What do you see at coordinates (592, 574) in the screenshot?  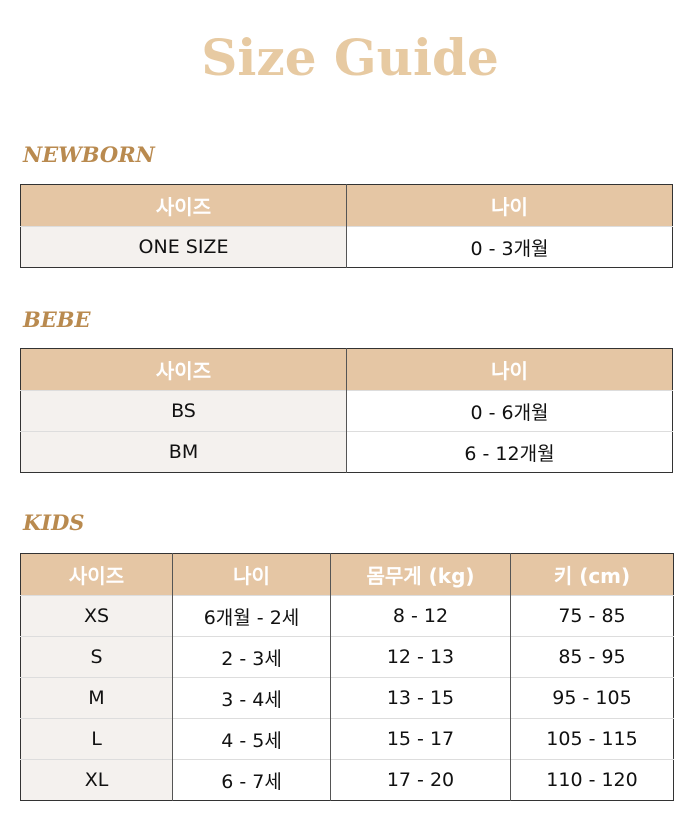 I see `header-height: 키 (cm)` at bounding box center [592, 574].